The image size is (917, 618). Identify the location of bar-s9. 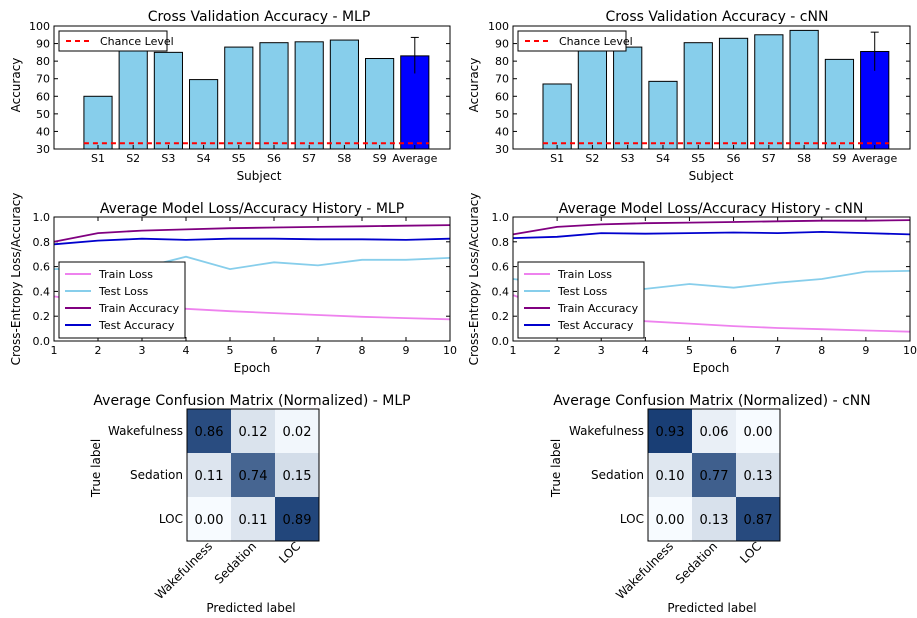
(380, 104).